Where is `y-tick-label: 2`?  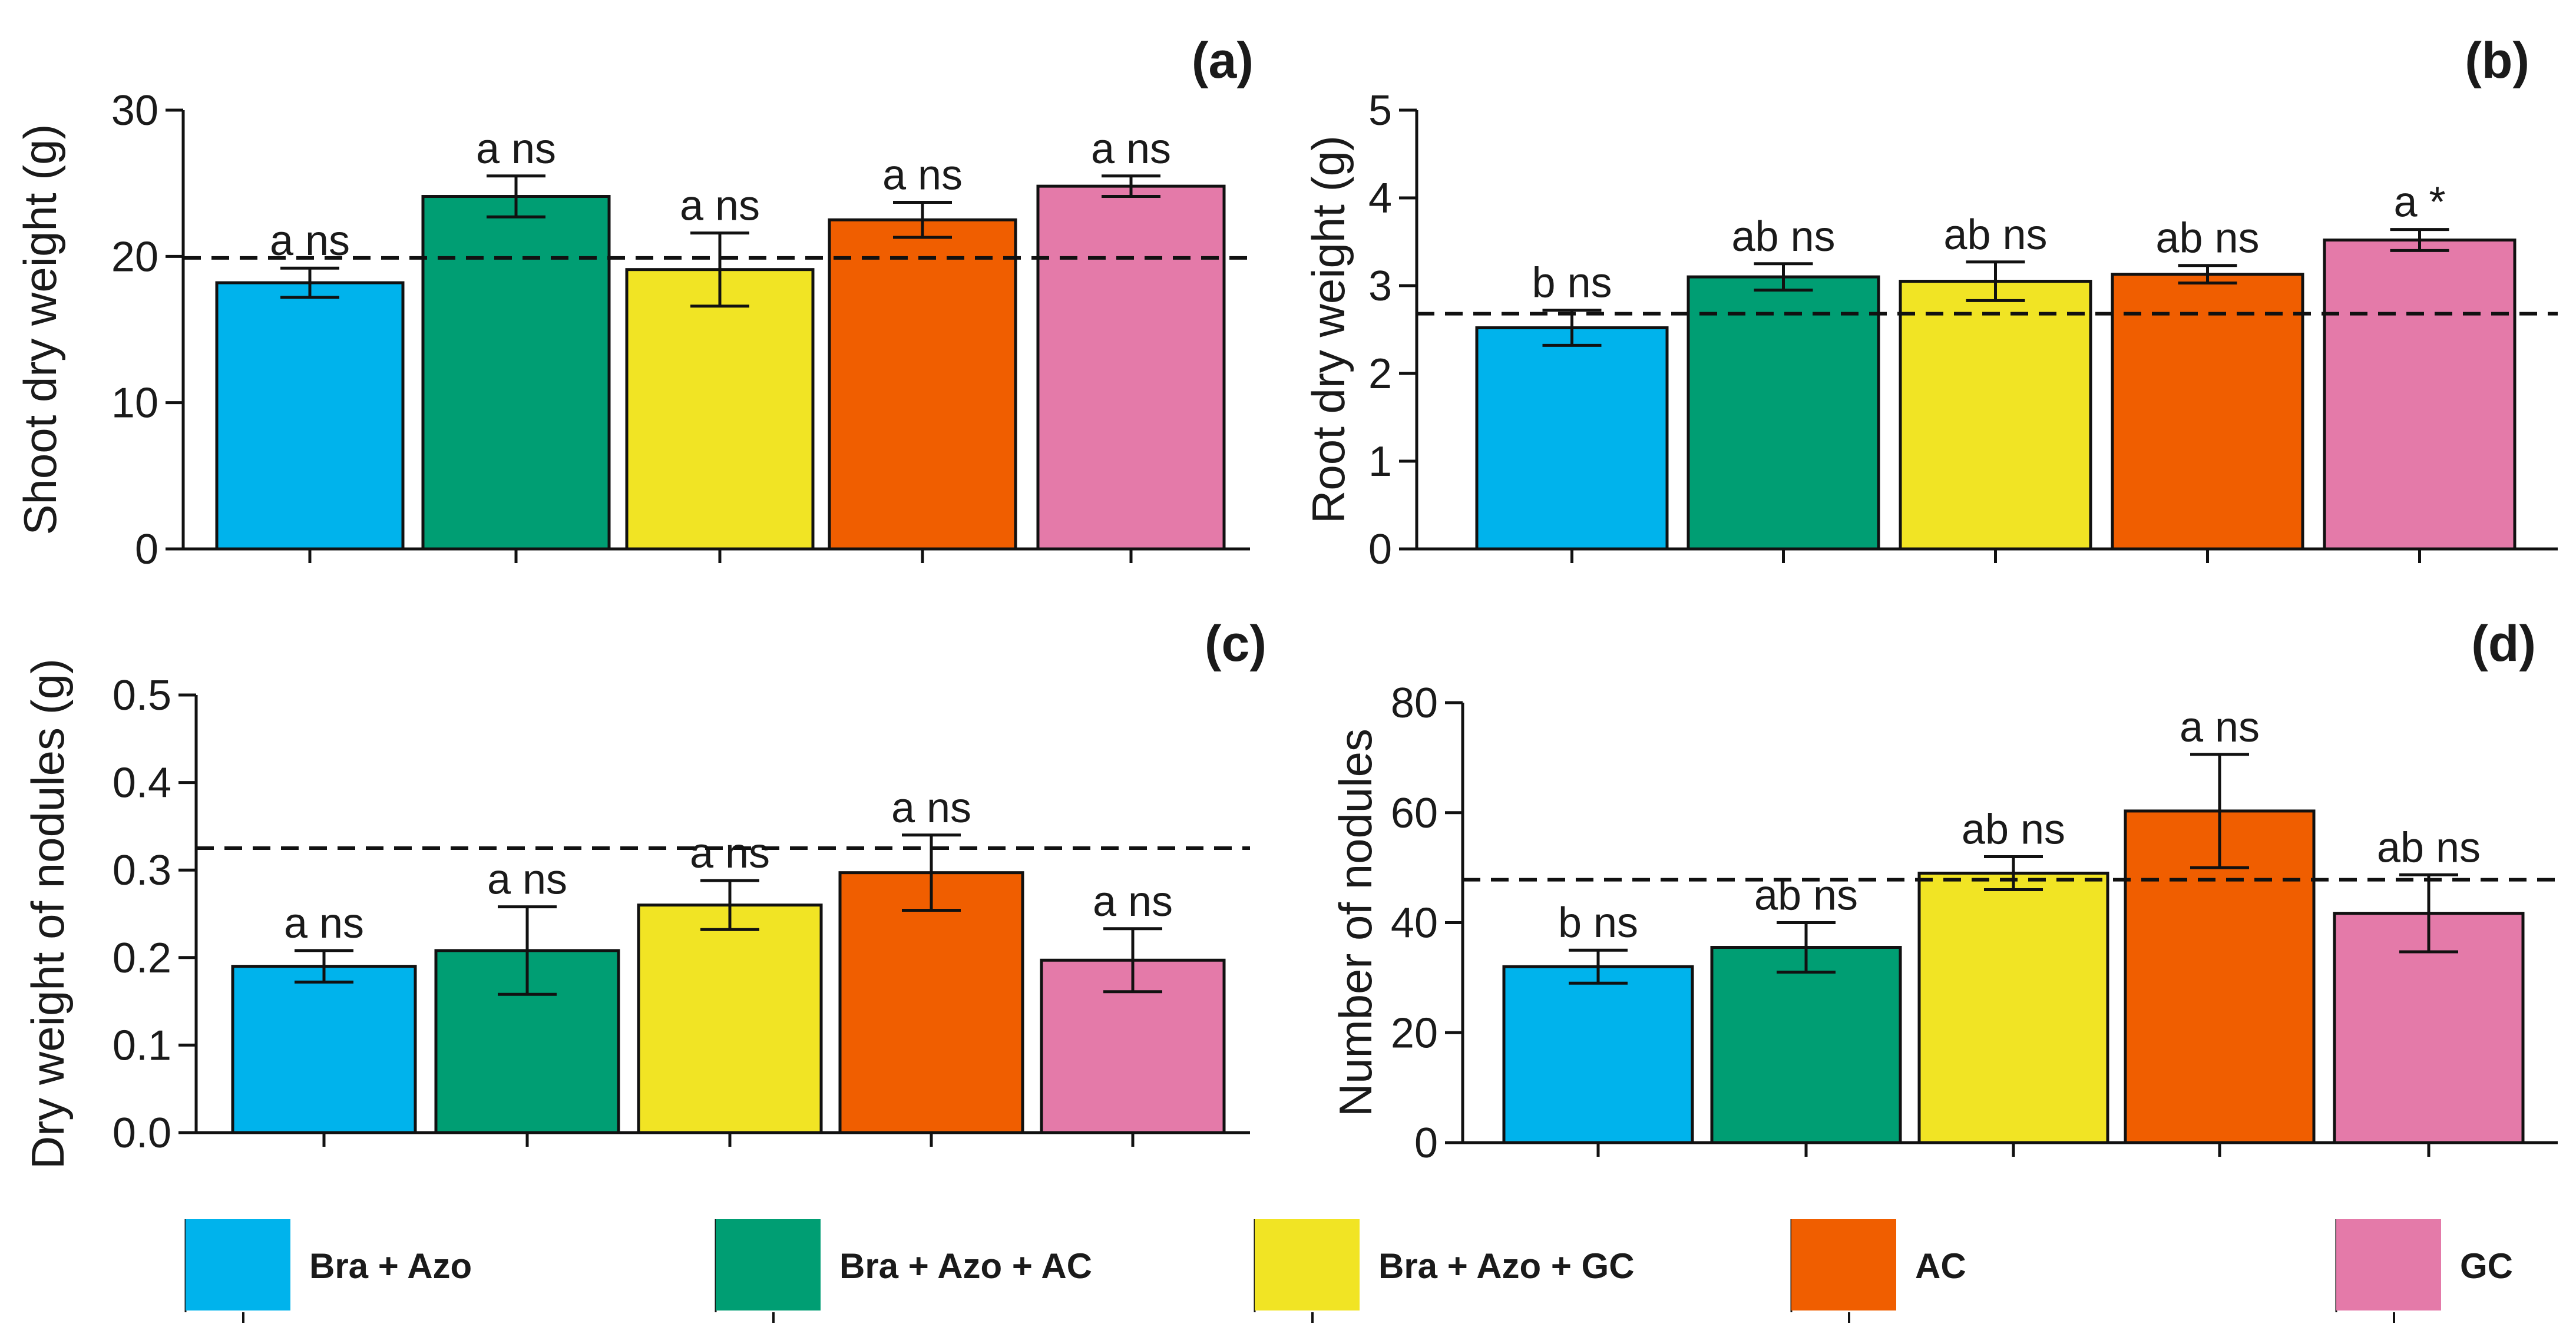 y-tick-label: 2 is located at coordinates (1380, 374).